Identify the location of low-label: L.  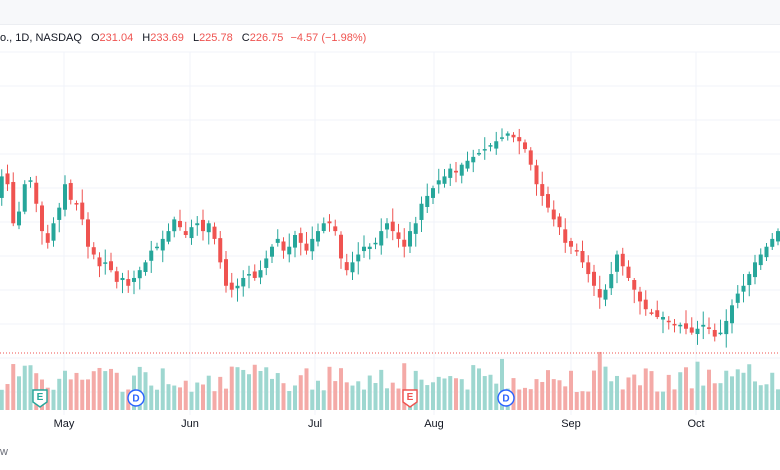
(196, 38).